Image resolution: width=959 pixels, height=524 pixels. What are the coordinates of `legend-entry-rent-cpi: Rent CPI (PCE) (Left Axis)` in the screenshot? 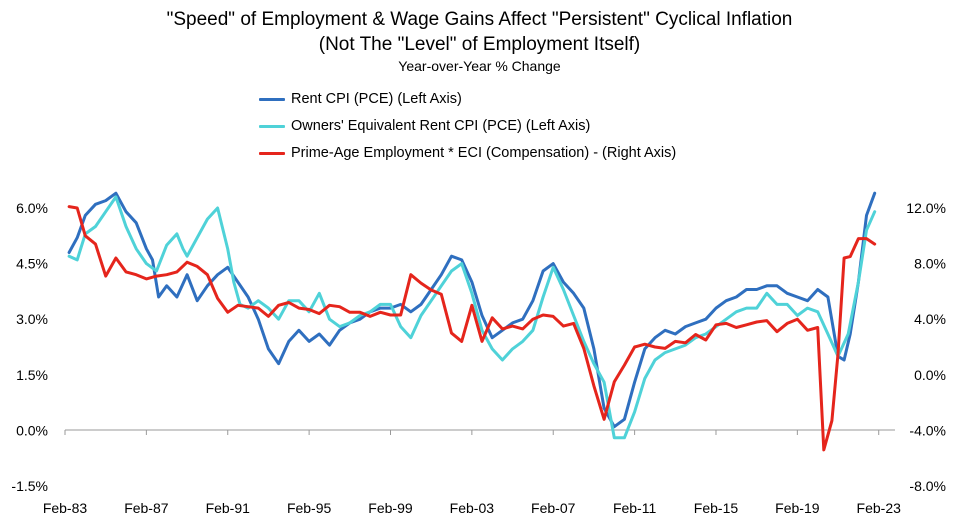 It's located at (360, 99).